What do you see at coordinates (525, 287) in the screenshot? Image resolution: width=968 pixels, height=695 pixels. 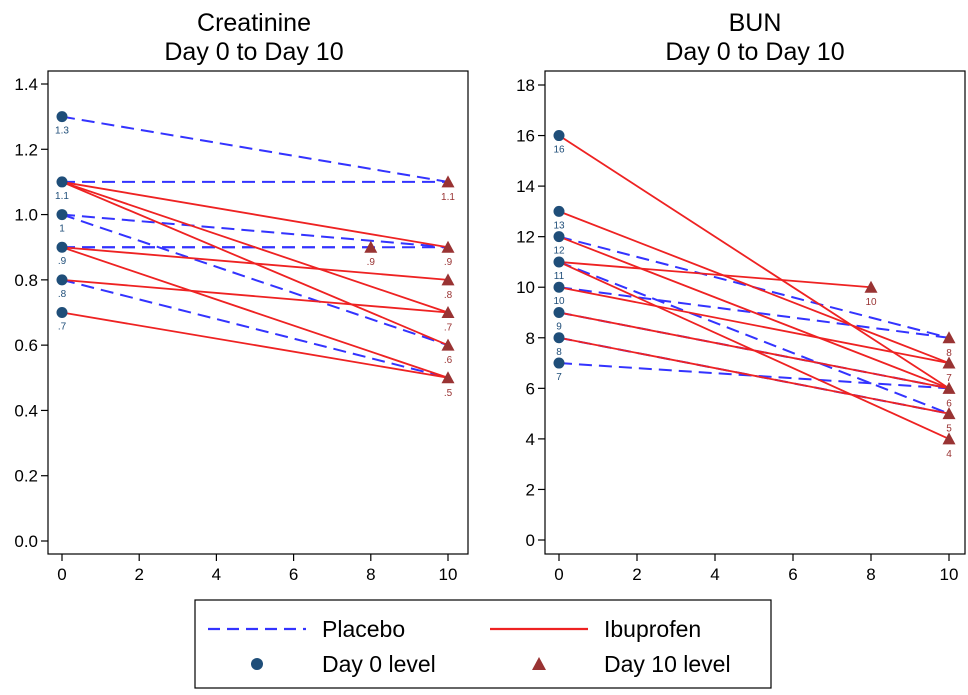 I see `bun-ytick-label: 10` at bounding box center [525, 287].